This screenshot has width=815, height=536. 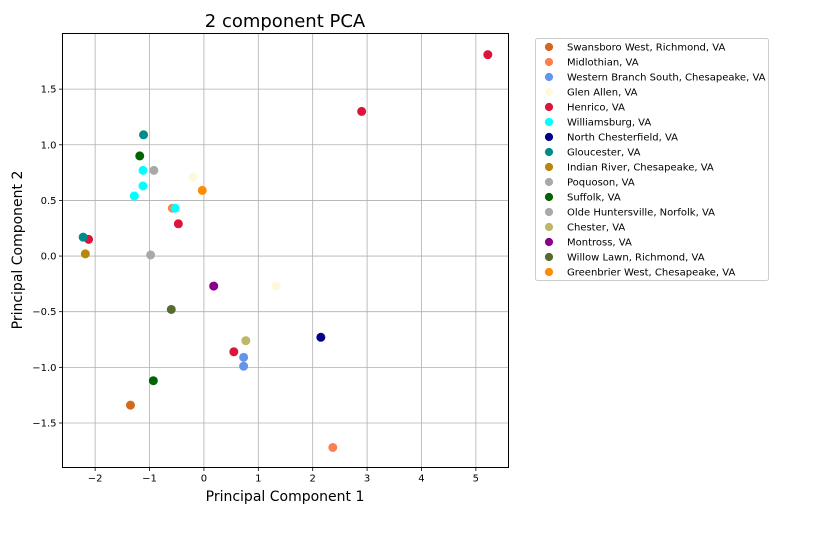 I want to click on y-axis-label: Principal Component 2, so click(x=18, y=250).